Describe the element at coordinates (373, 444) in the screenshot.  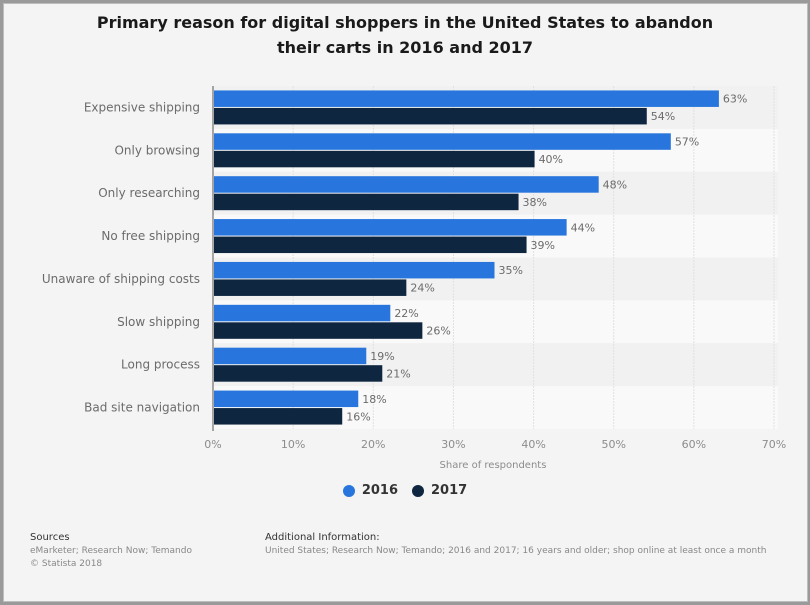
I see `x-tick-label: 20%` at that location.